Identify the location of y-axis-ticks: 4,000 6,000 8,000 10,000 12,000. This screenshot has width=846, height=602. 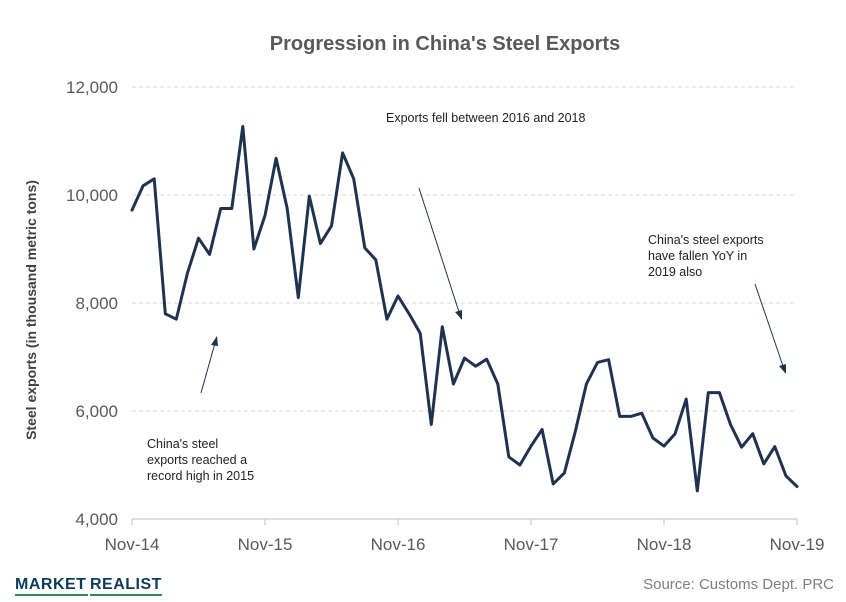
(92, 303).